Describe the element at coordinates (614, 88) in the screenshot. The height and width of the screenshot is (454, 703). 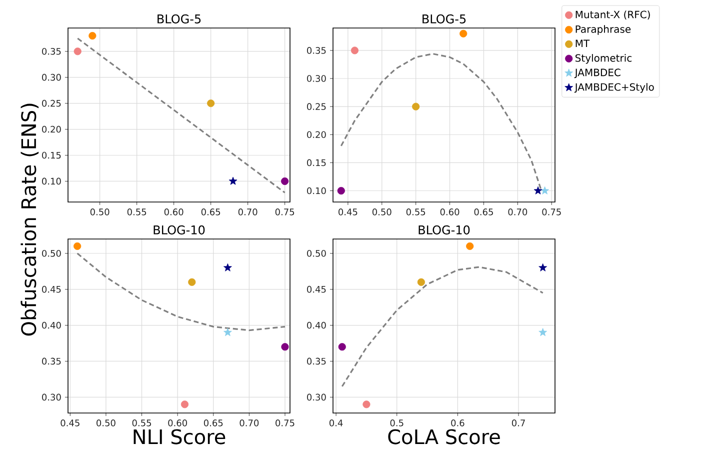
I see `legend-label: JAMBDEC+Stylo` at that location.